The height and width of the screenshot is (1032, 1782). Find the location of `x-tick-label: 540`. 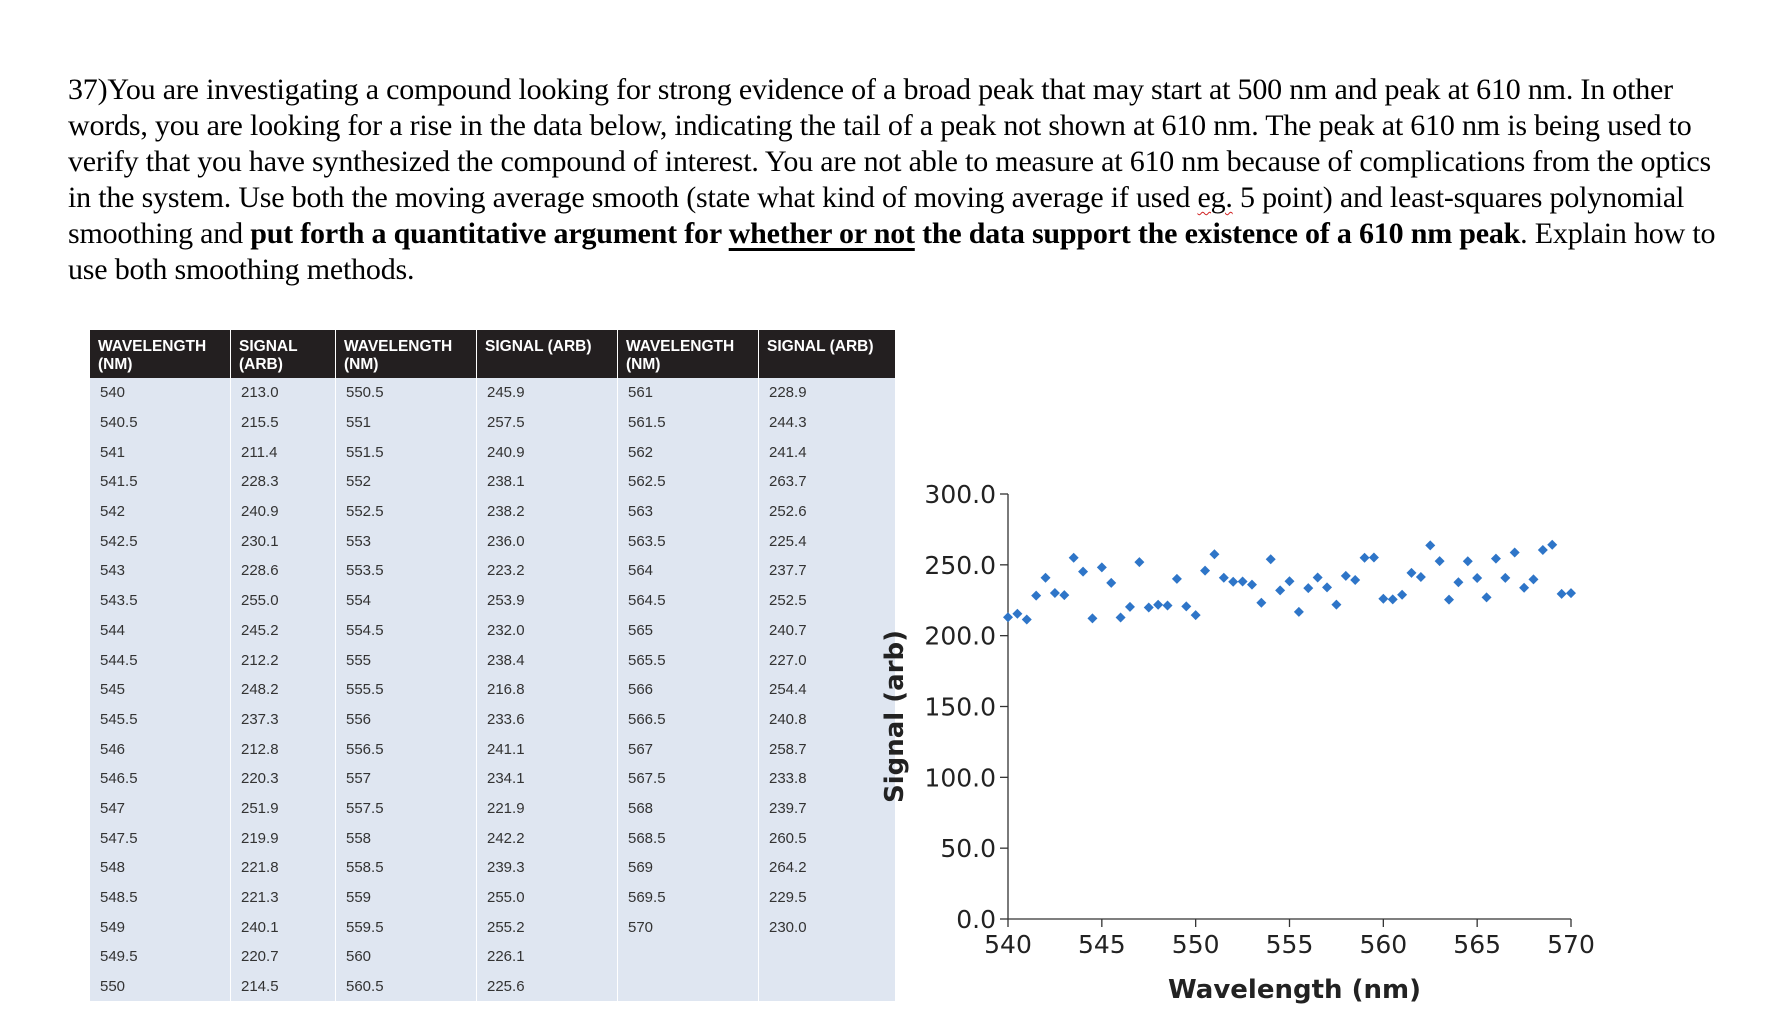

x-tick-label: 540 is located at coordinates (1008, 944).